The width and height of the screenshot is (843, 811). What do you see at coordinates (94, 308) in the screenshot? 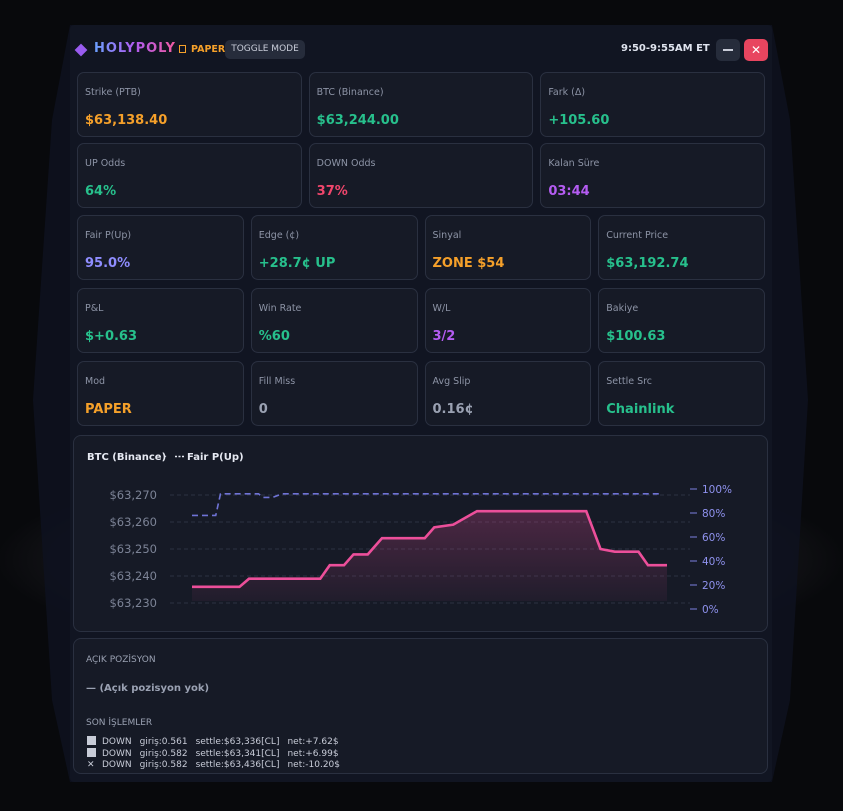
I see `card-label: P&L` at bounding box center [94, 308].